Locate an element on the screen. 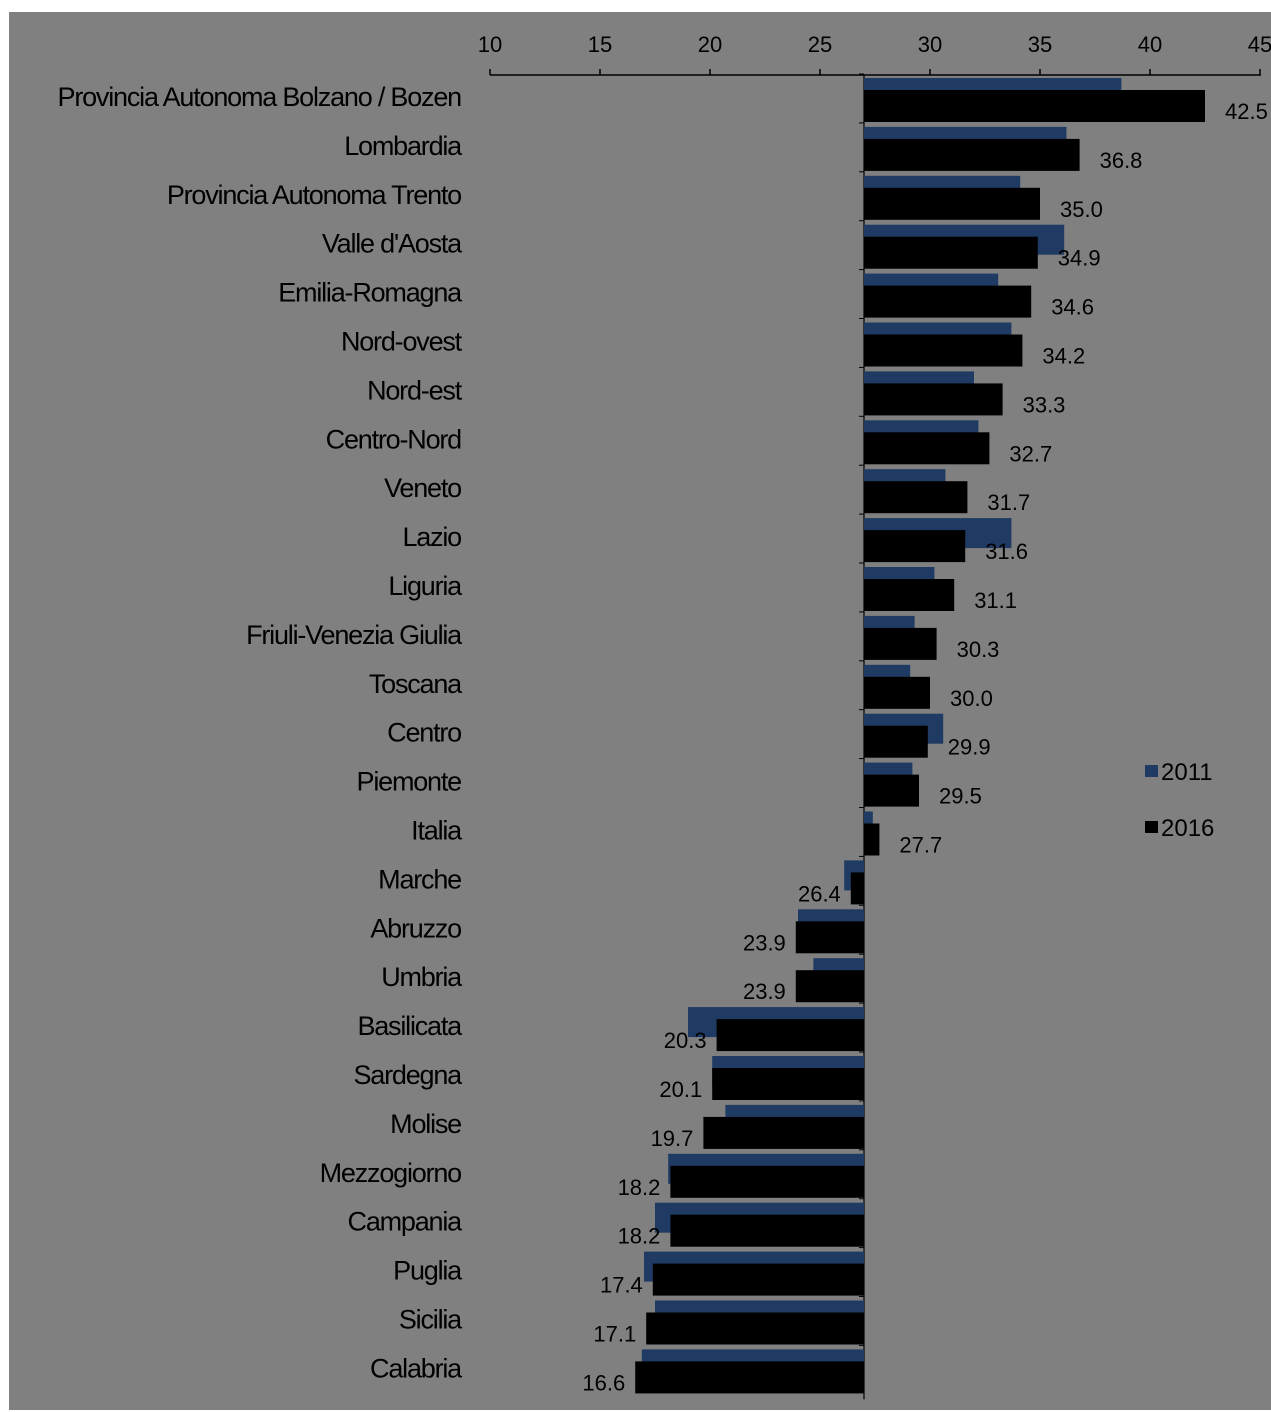 This screenshot has width=1271, height=1412. category-label: Centro-Nord is located at coordinates (394, 439).